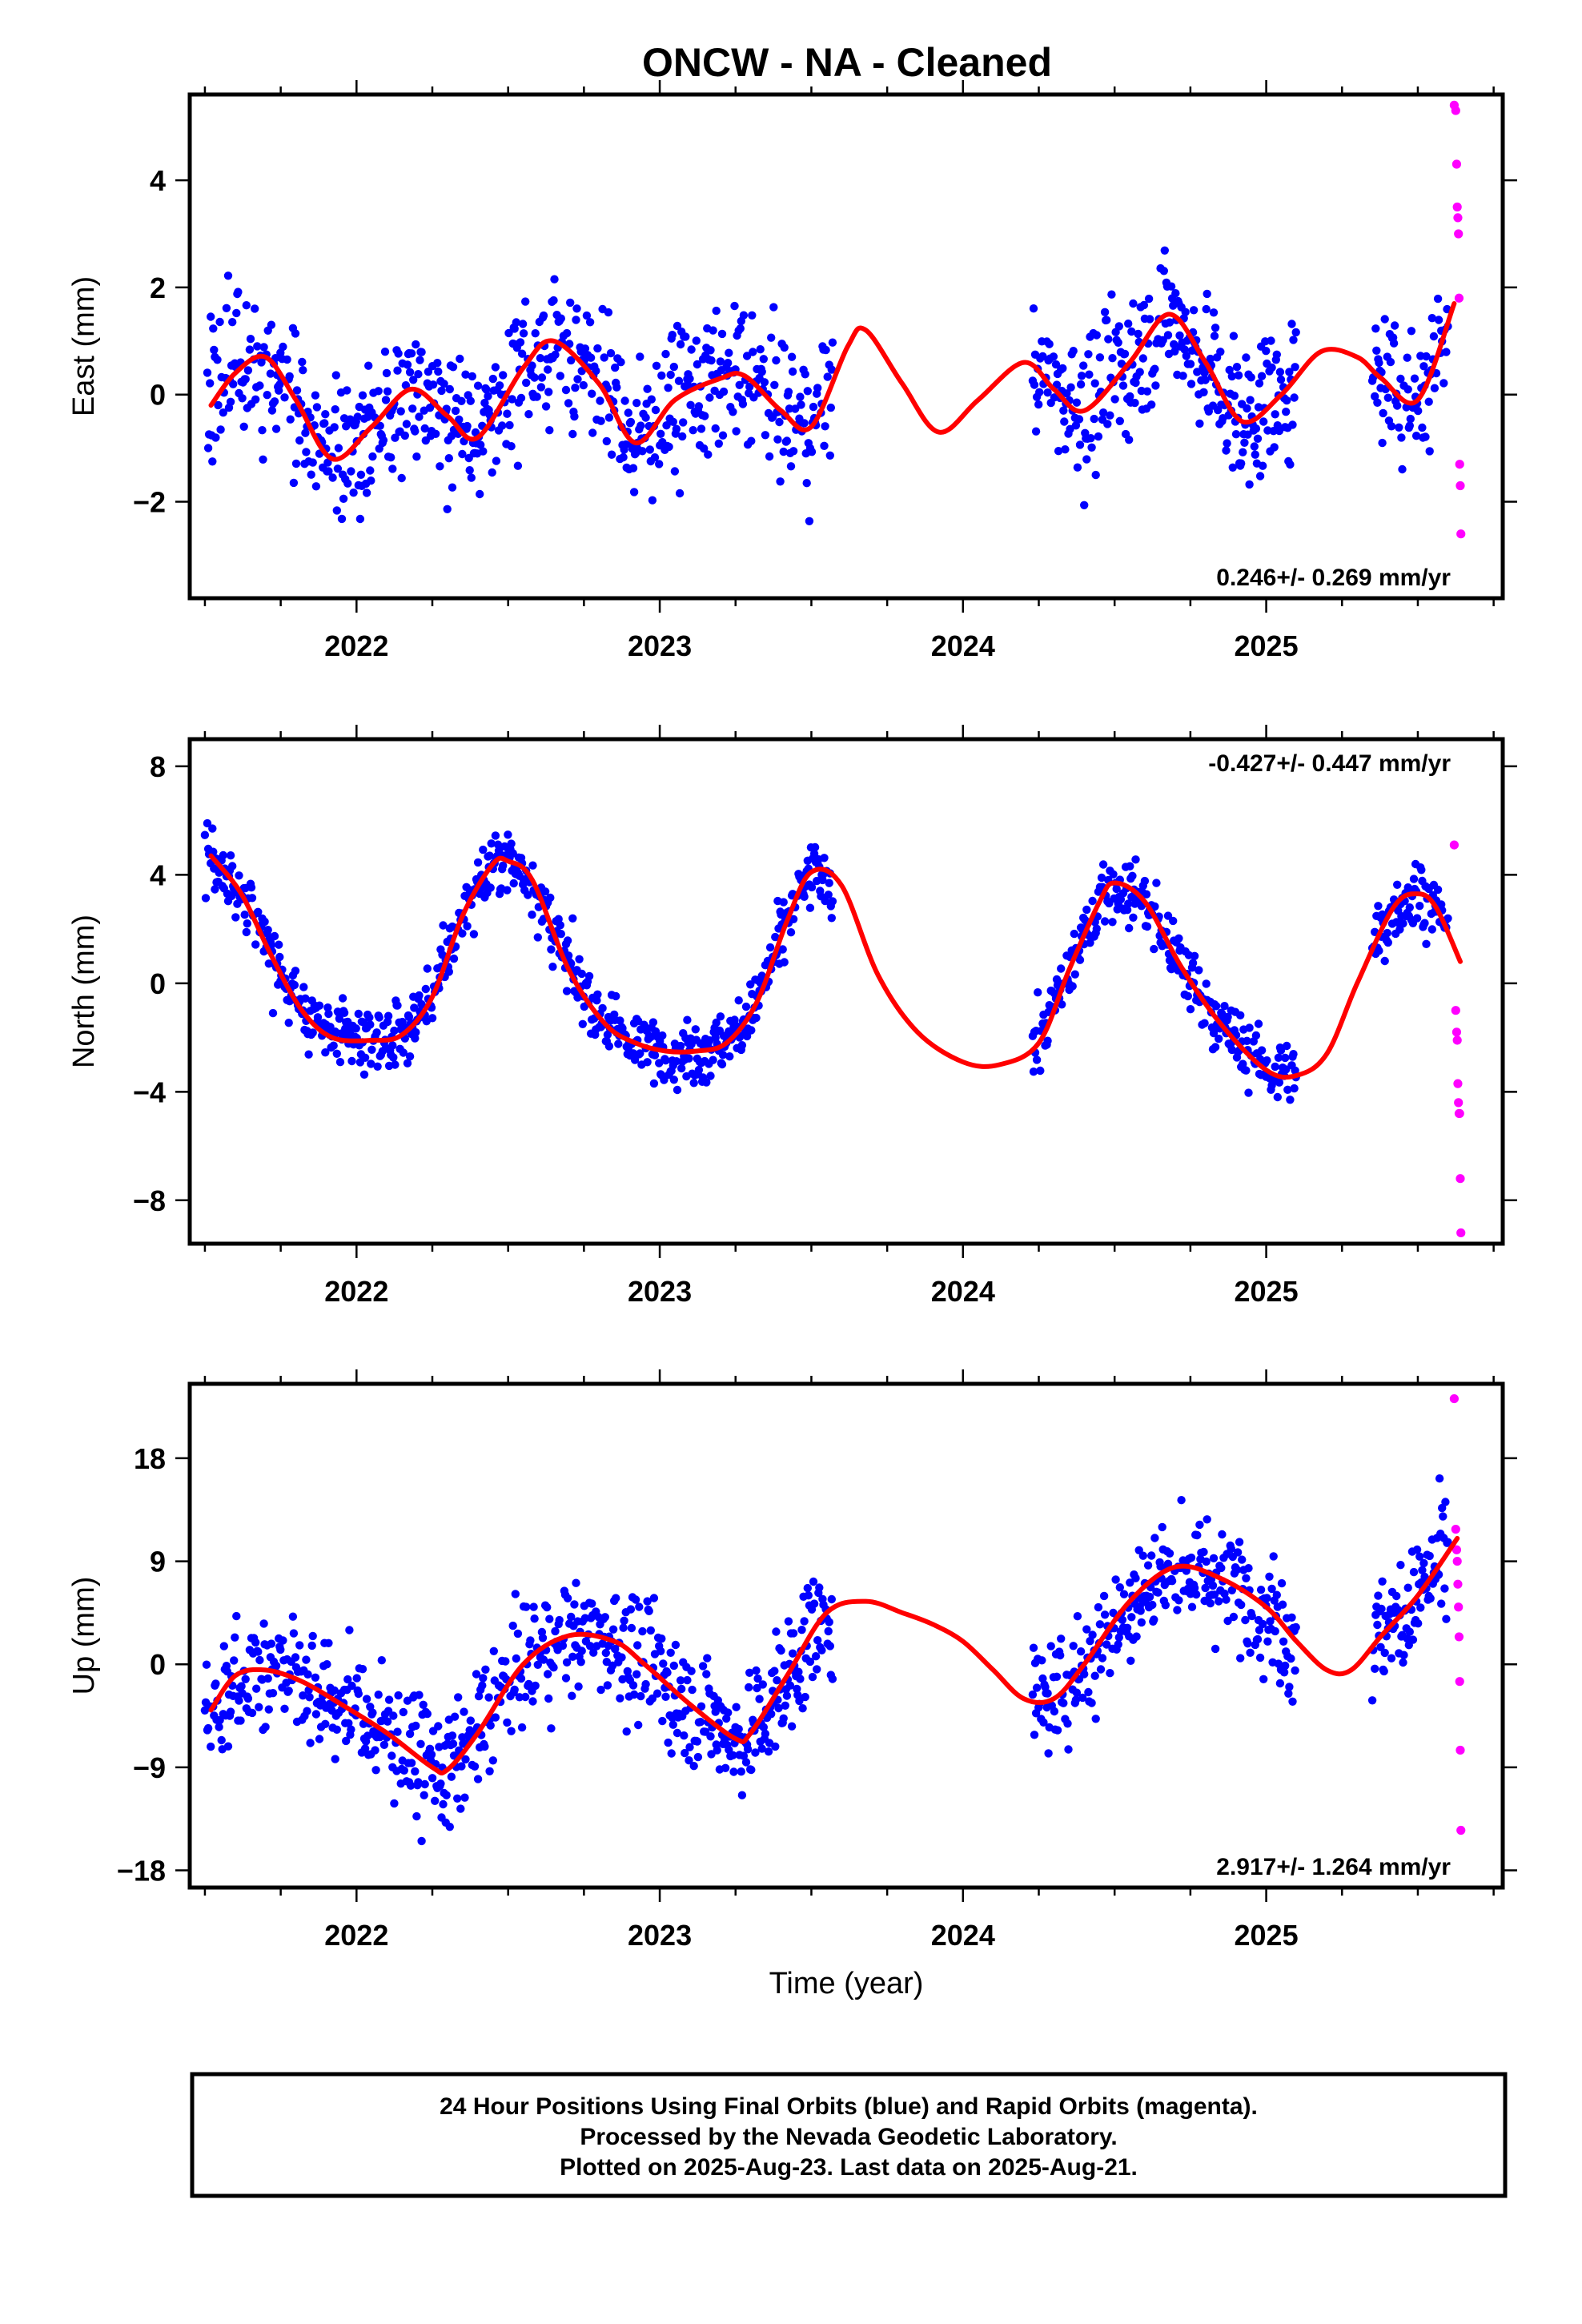 The image size is (1582, 2324). Describe the element at coordinates (833, 1028) in the screenshot. I see `plot-area-north` at that location.